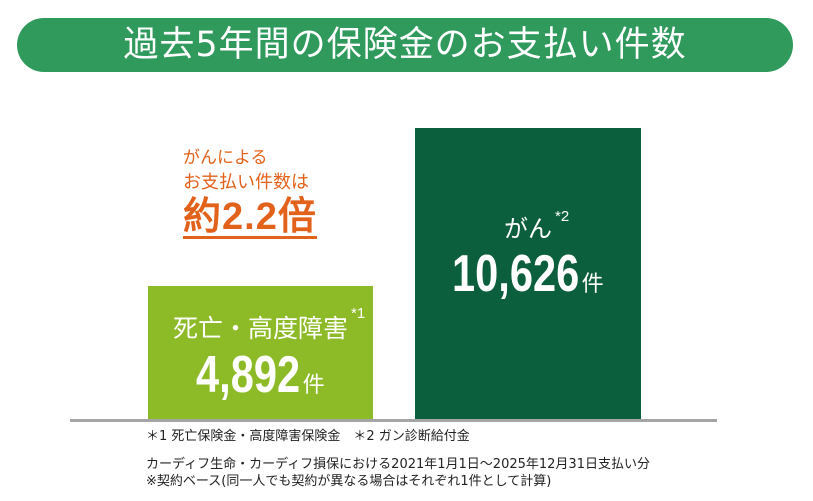 The image size is (813, 501). I want to click on footnote-legend: ＊1 死亡保険金・高度障害保険金 ＊2 ガン診断給付金, so click(308, 436).